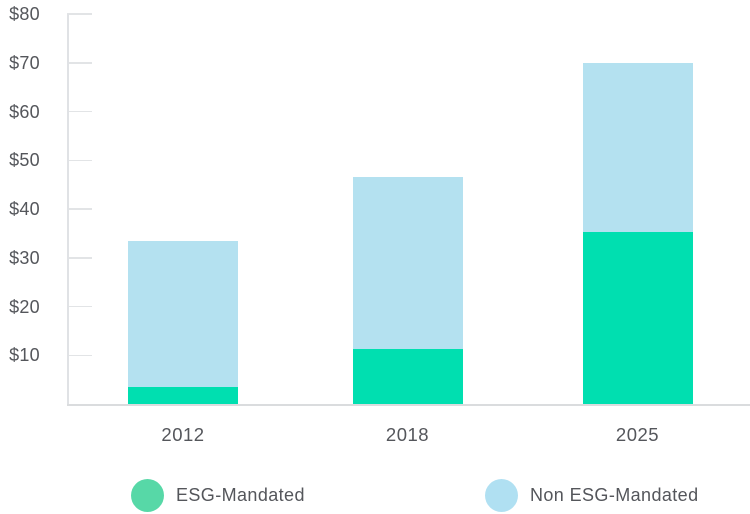 The width and height of the screenshot is (750, 514). Describe the element at coordinates (637, 318) in the screenshot. I see `bar-2025-esg-mandated` at that location.